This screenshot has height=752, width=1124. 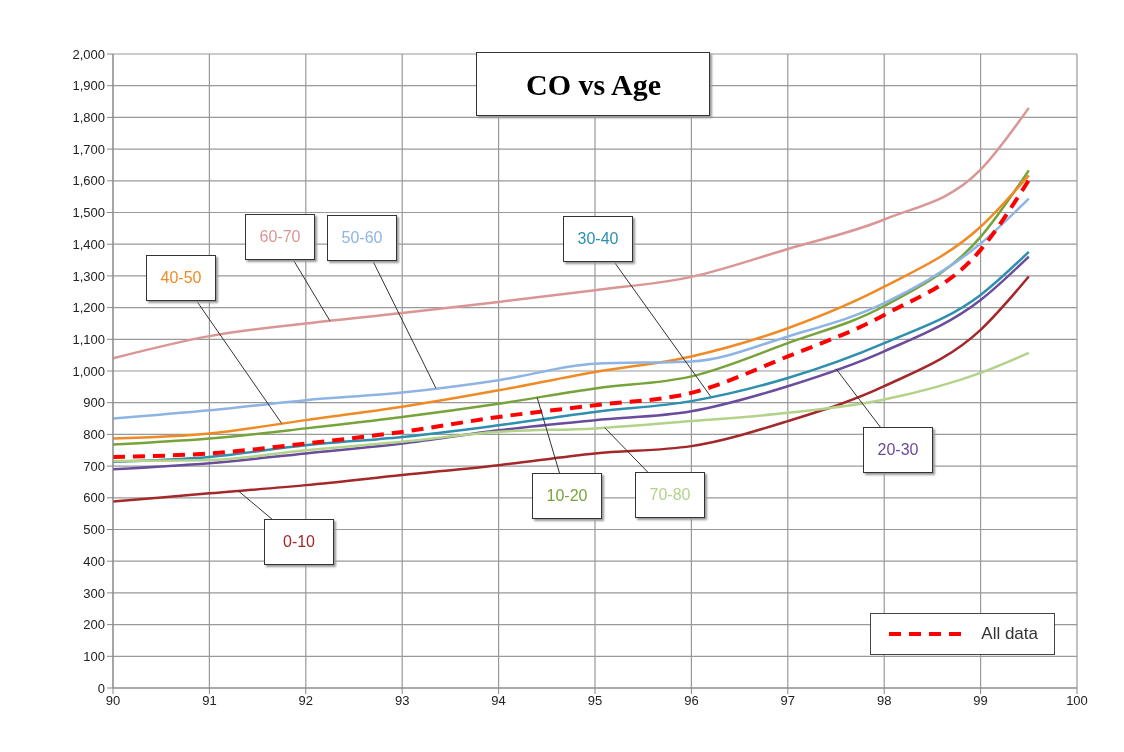 What do you see at coordinates (94, 466) in the screenshot?
I see `y-tick-label: 700` at bounding box center [94, 466].